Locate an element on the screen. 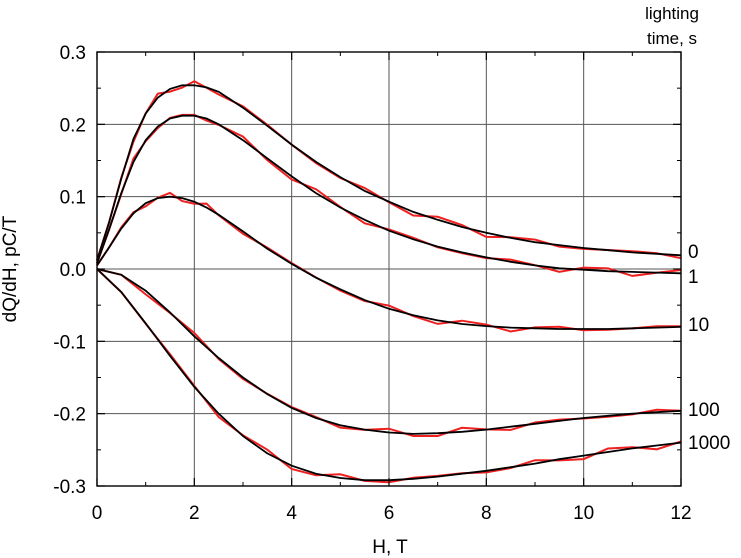  y-tick-label: 0.3 is located at coordinates (73, 53).